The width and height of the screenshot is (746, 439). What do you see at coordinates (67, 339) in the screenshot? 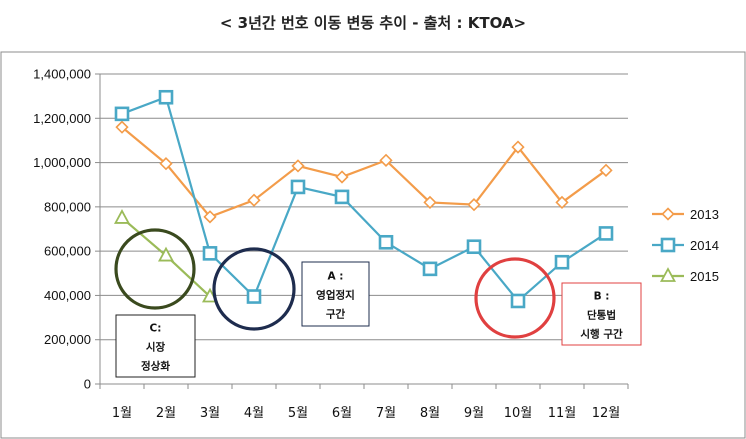
I see `y-tick-label: 200,000` at bounding box center [67, 339].